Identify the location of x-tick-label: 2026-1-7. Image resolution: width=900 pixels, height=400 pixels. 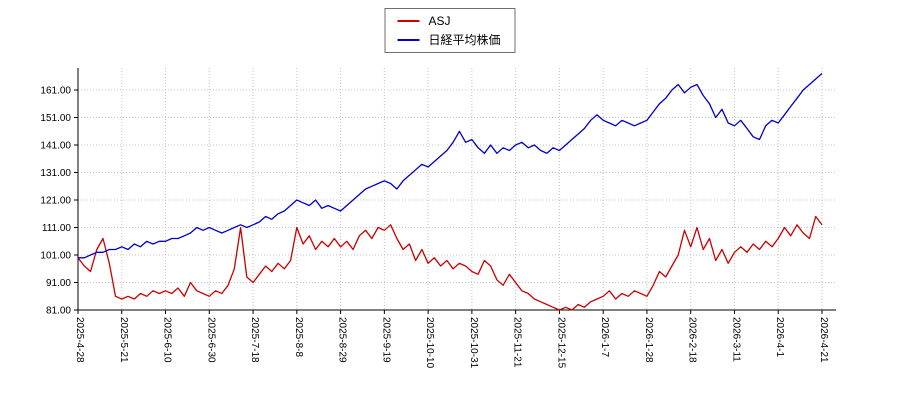
(604, 337).